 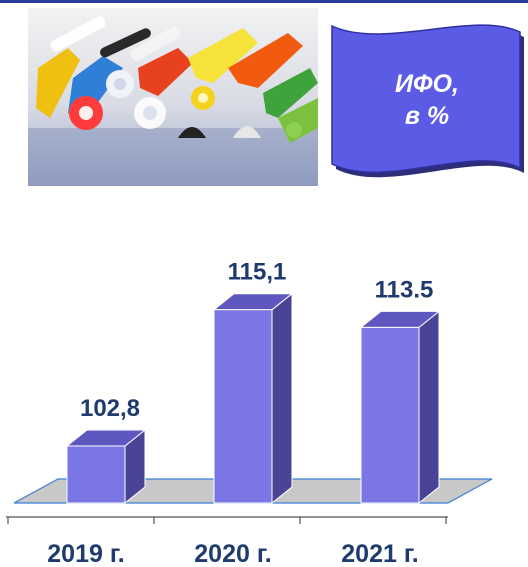 What do you see at coordinates (110, 408) in the screenshot?
I see `data-label: 102,8` at bounding box center [110, 408].